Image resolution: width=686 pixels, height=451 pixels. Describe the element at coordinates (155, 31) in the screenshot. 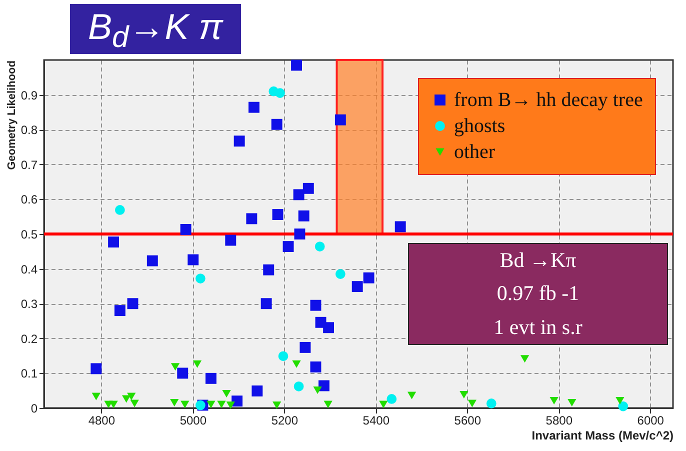

I see `chart-title: B$_{d}$→K π` at that location.